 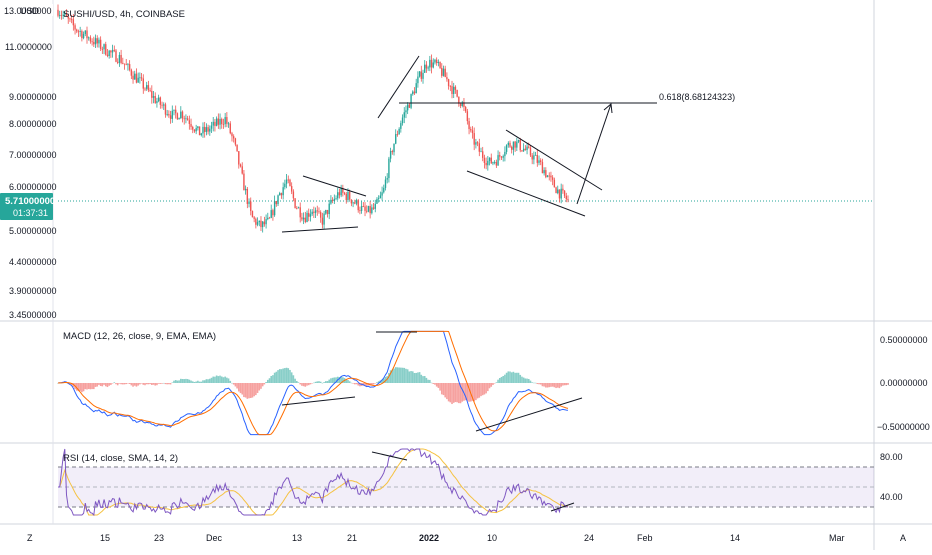 What do you see at coordinates (30, 538) in the screenshot?
I see `timezone-button: Z` at bounding box center [30, 538].